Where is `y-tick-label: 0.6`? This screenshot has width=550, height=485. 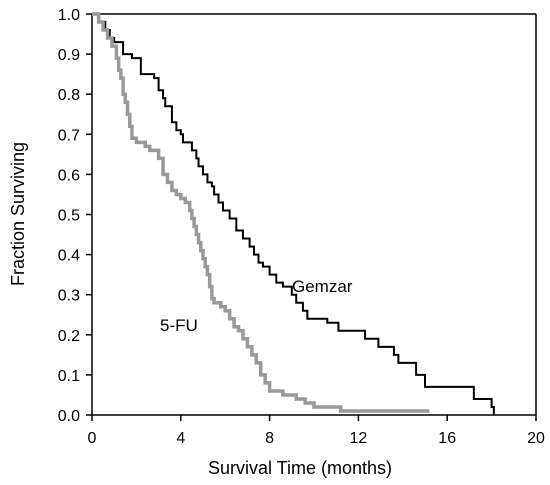
y-tick-label: 0.6 is located at coordinates (69, 175).